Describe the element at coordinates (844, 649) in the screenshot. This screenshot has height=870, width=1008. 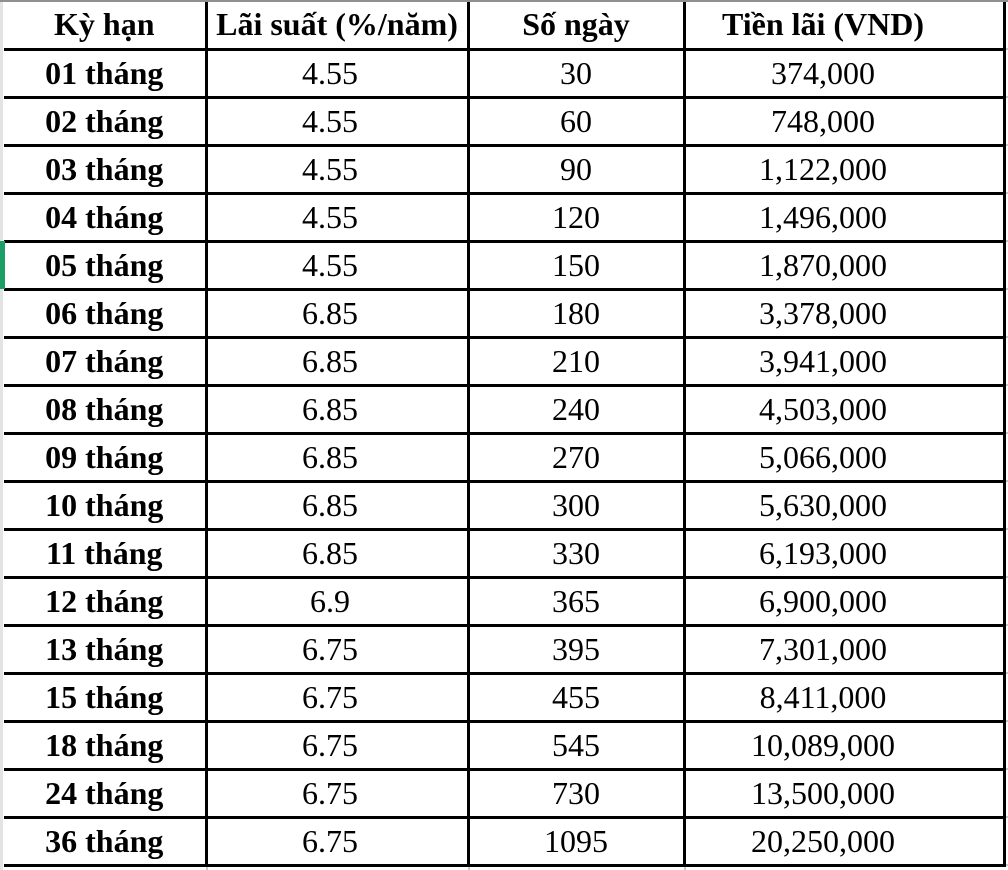
I see `interest-cell: 7,301,000` at that location.